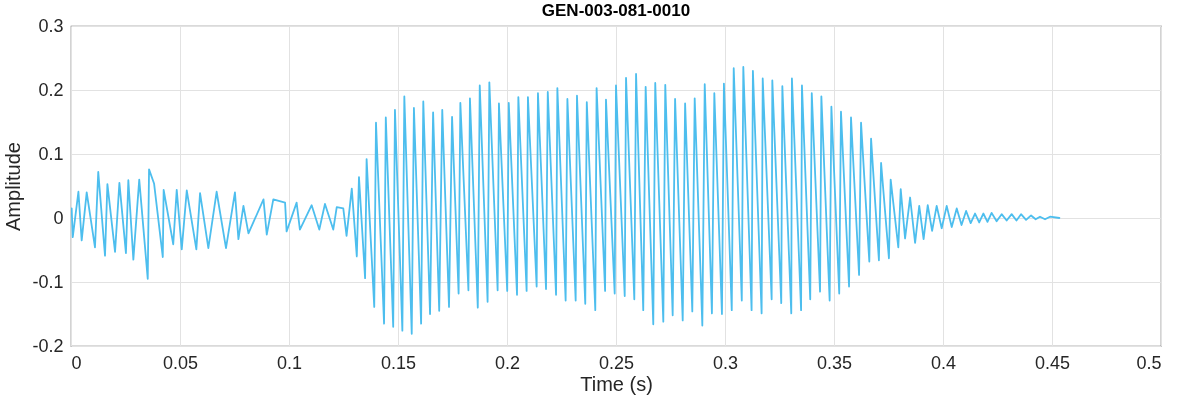 The image size is (1177, 404). What do you see at coordinates (943, 362) in the screenshot?
I see `x-tick-label: 0.4` at bounding box center [943, 362].